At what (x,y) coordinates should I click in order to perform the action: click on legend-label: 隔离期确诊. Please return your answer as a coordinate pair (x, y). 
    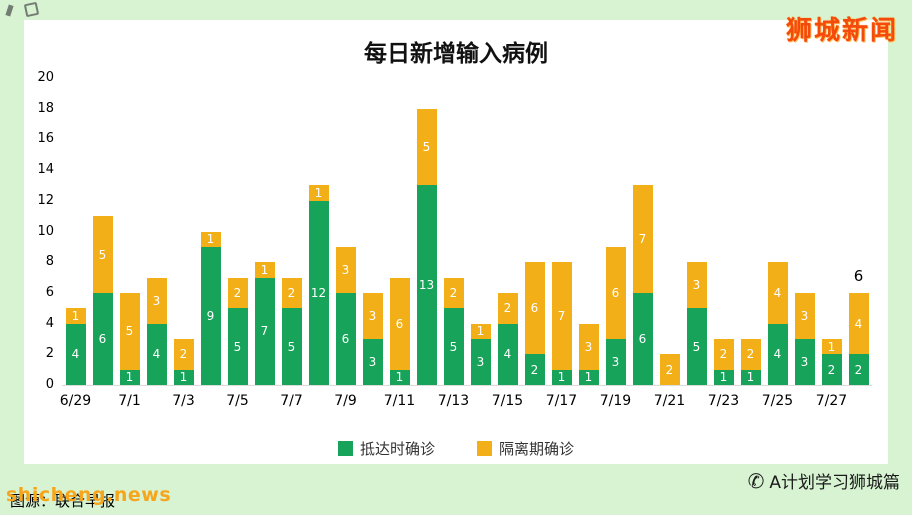
    Looking at the image, I should click on (537, 449).